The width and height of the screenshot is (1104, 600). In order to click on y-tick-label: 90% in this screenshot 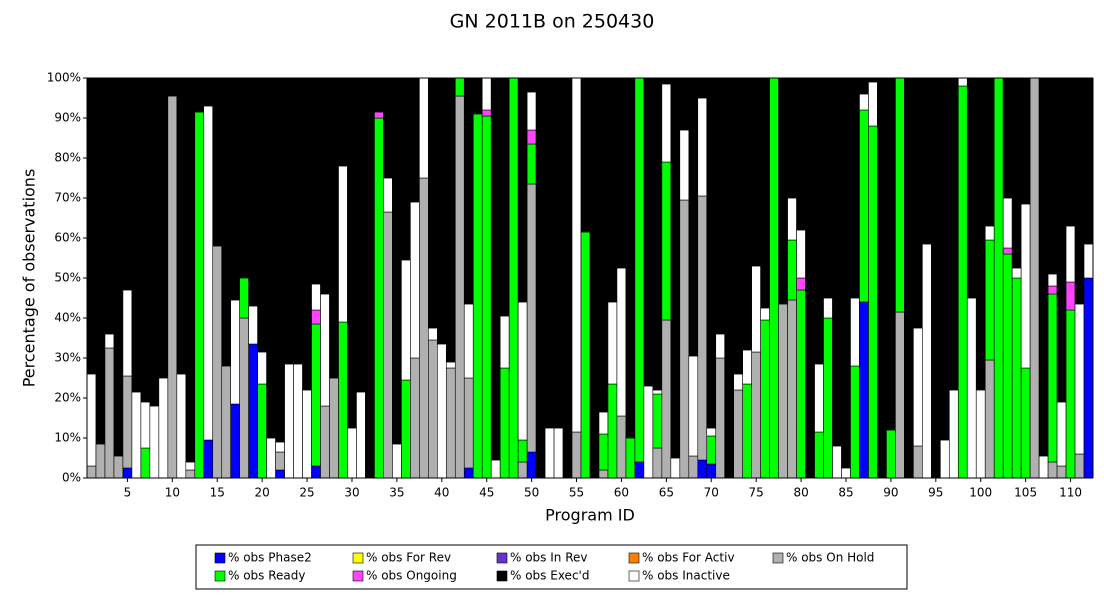, I will do `click(67, 118)`.